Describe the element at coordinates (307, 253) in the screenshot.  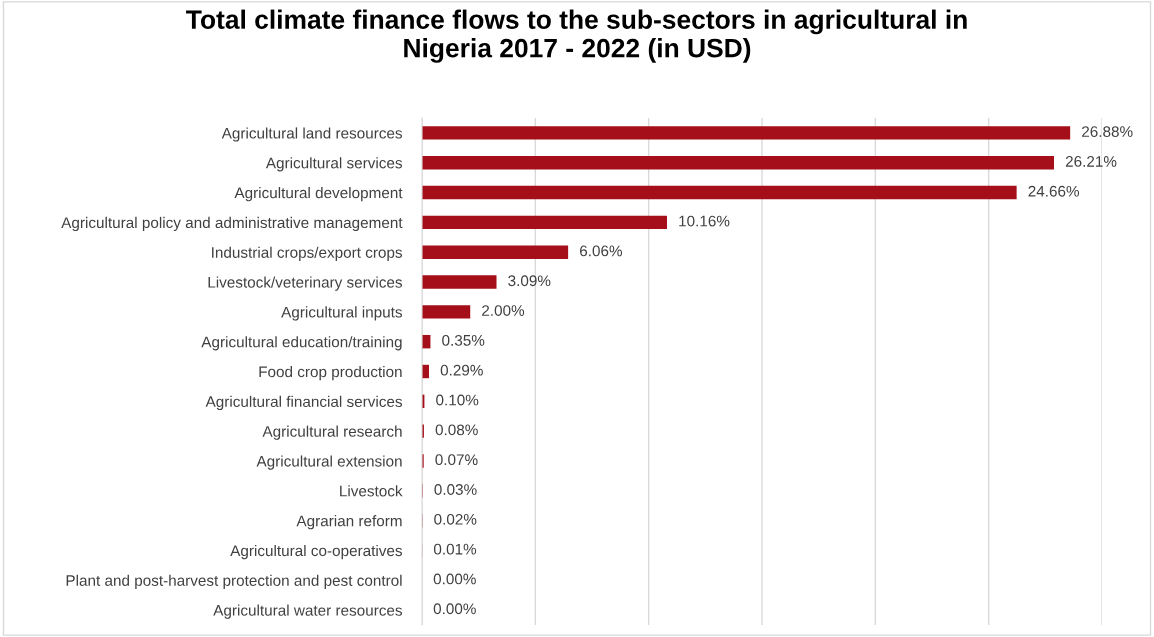
I see `y-tick-label: Industrial crops/export crops` at that location.